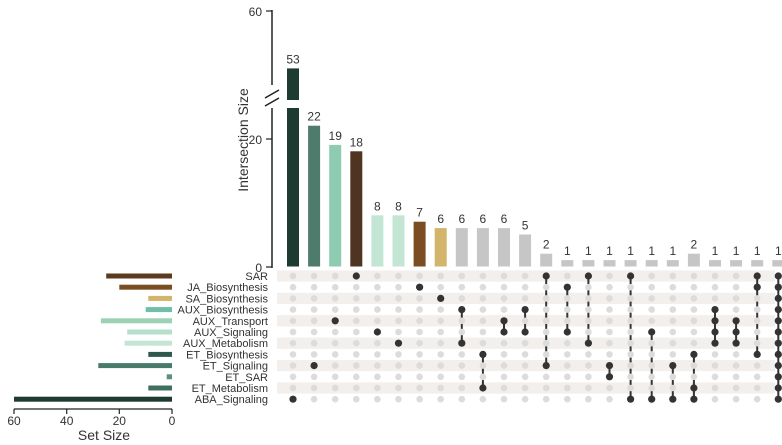  What do you see at coordinates (483, 219) in the screenshot?
I see `intersection-value-label: 6` at bounding box center [483, 219].